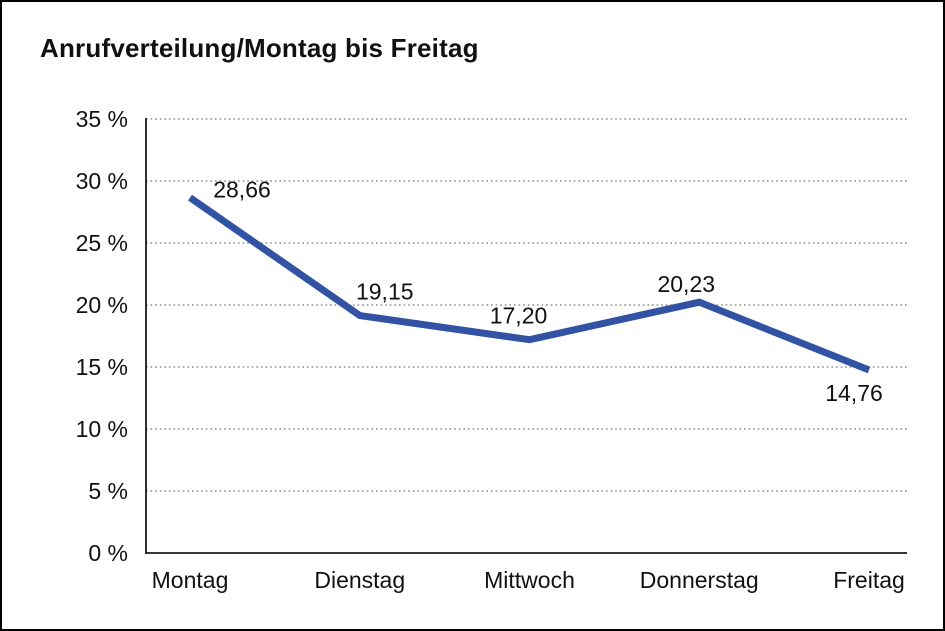  I want to click on data-label: 28,66, so click(242, 190).